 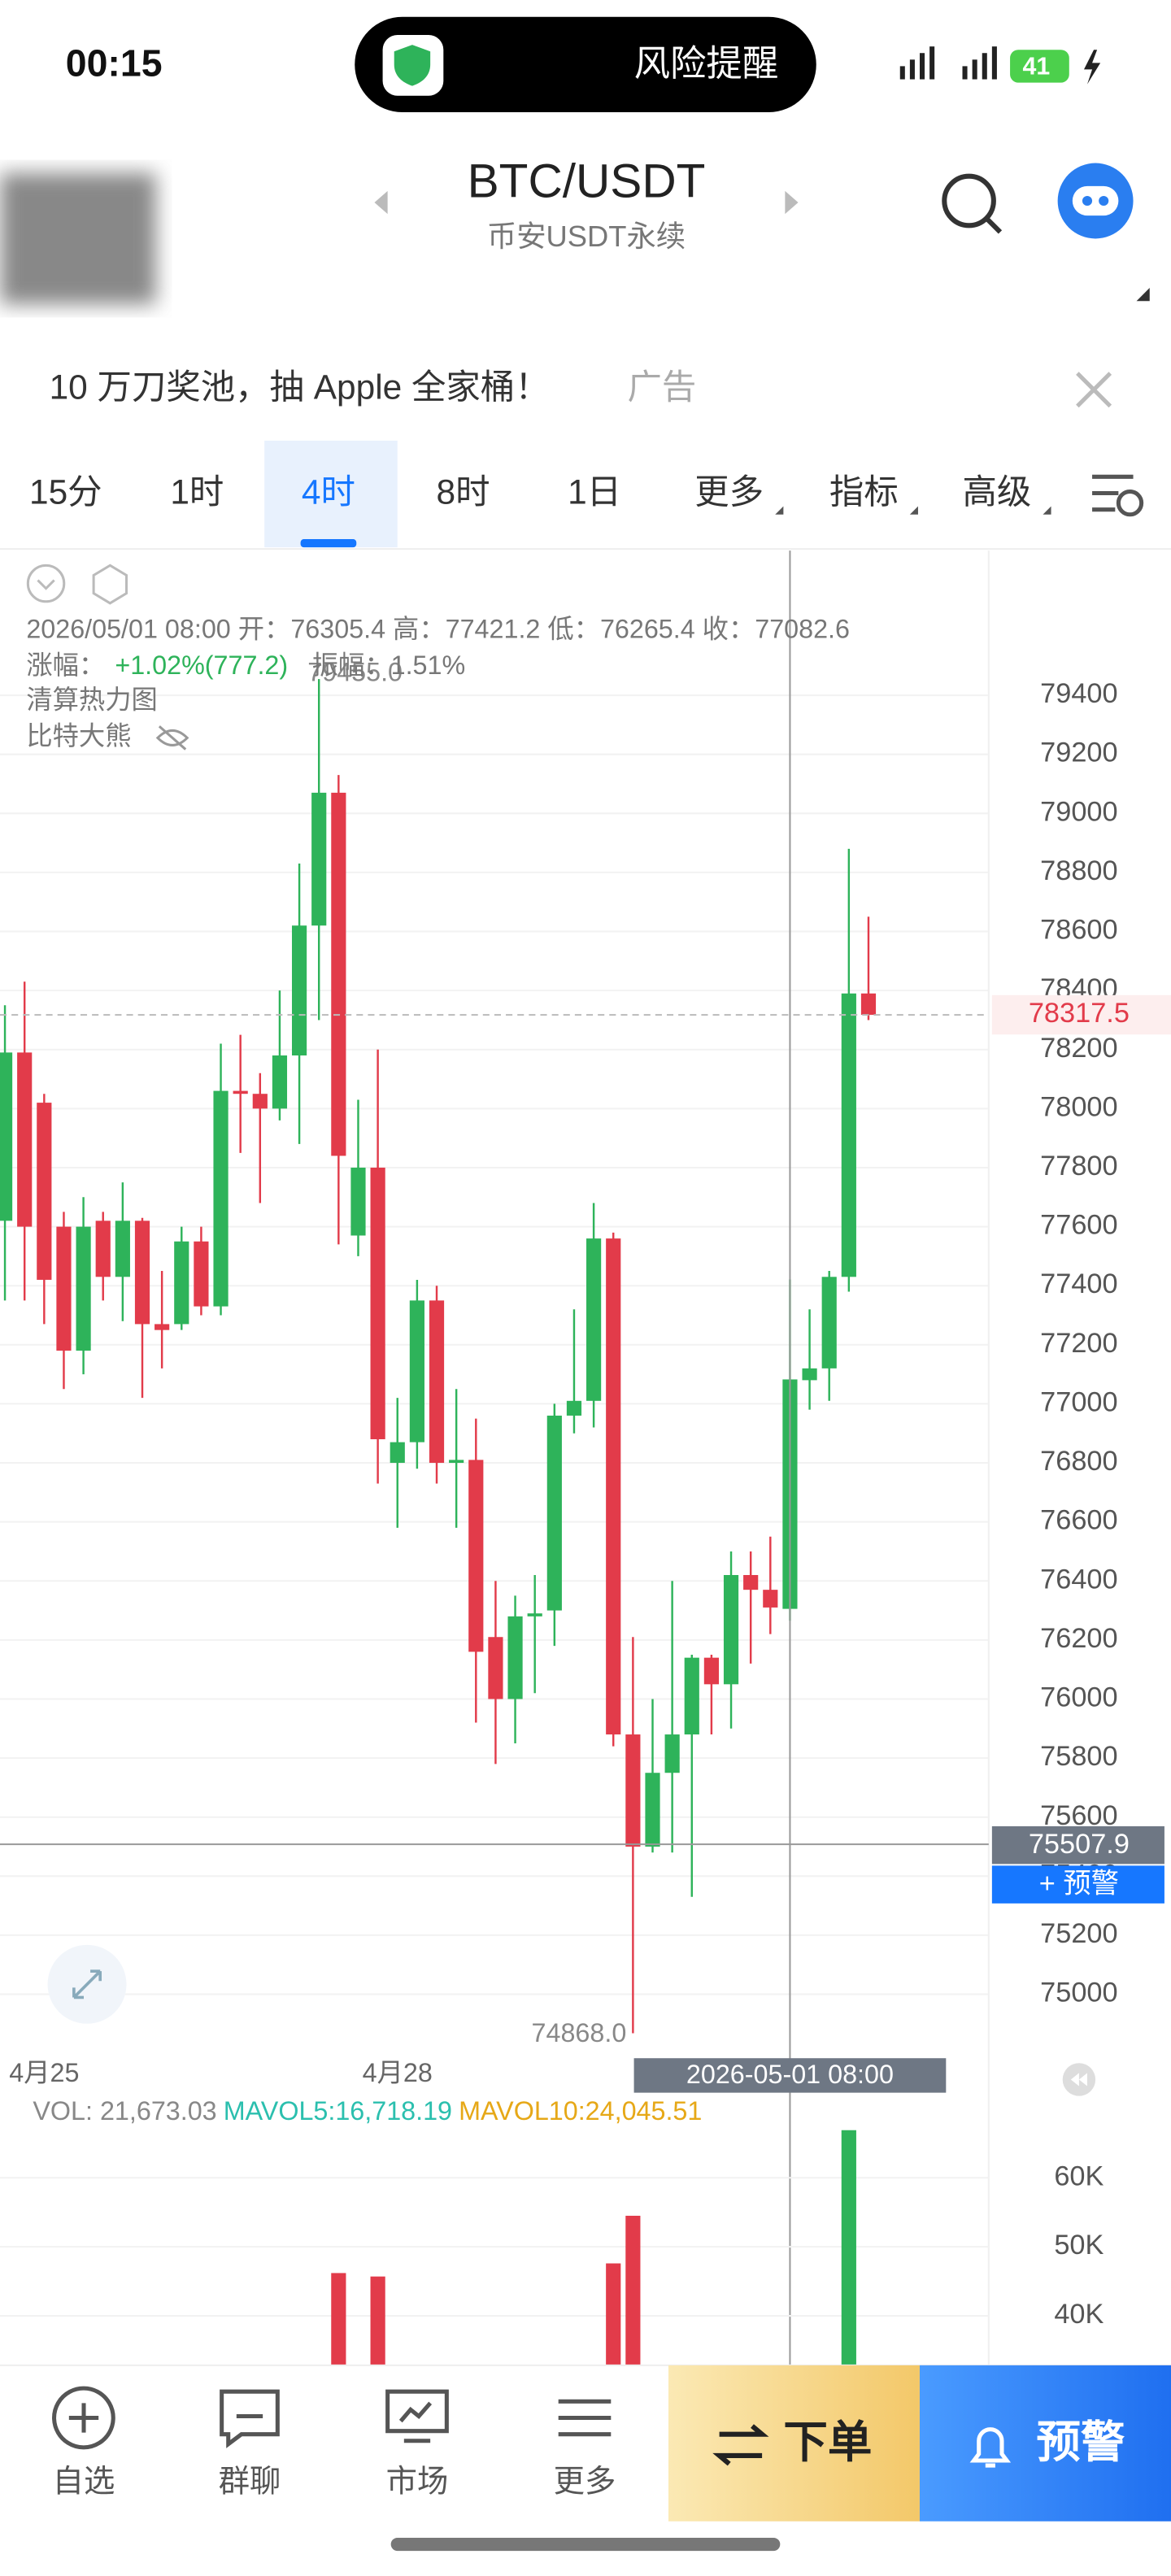 What do you see at coordinates (46, 583) in the screenshot?
I see `collapse-icon` at bounding box center [46, 583].